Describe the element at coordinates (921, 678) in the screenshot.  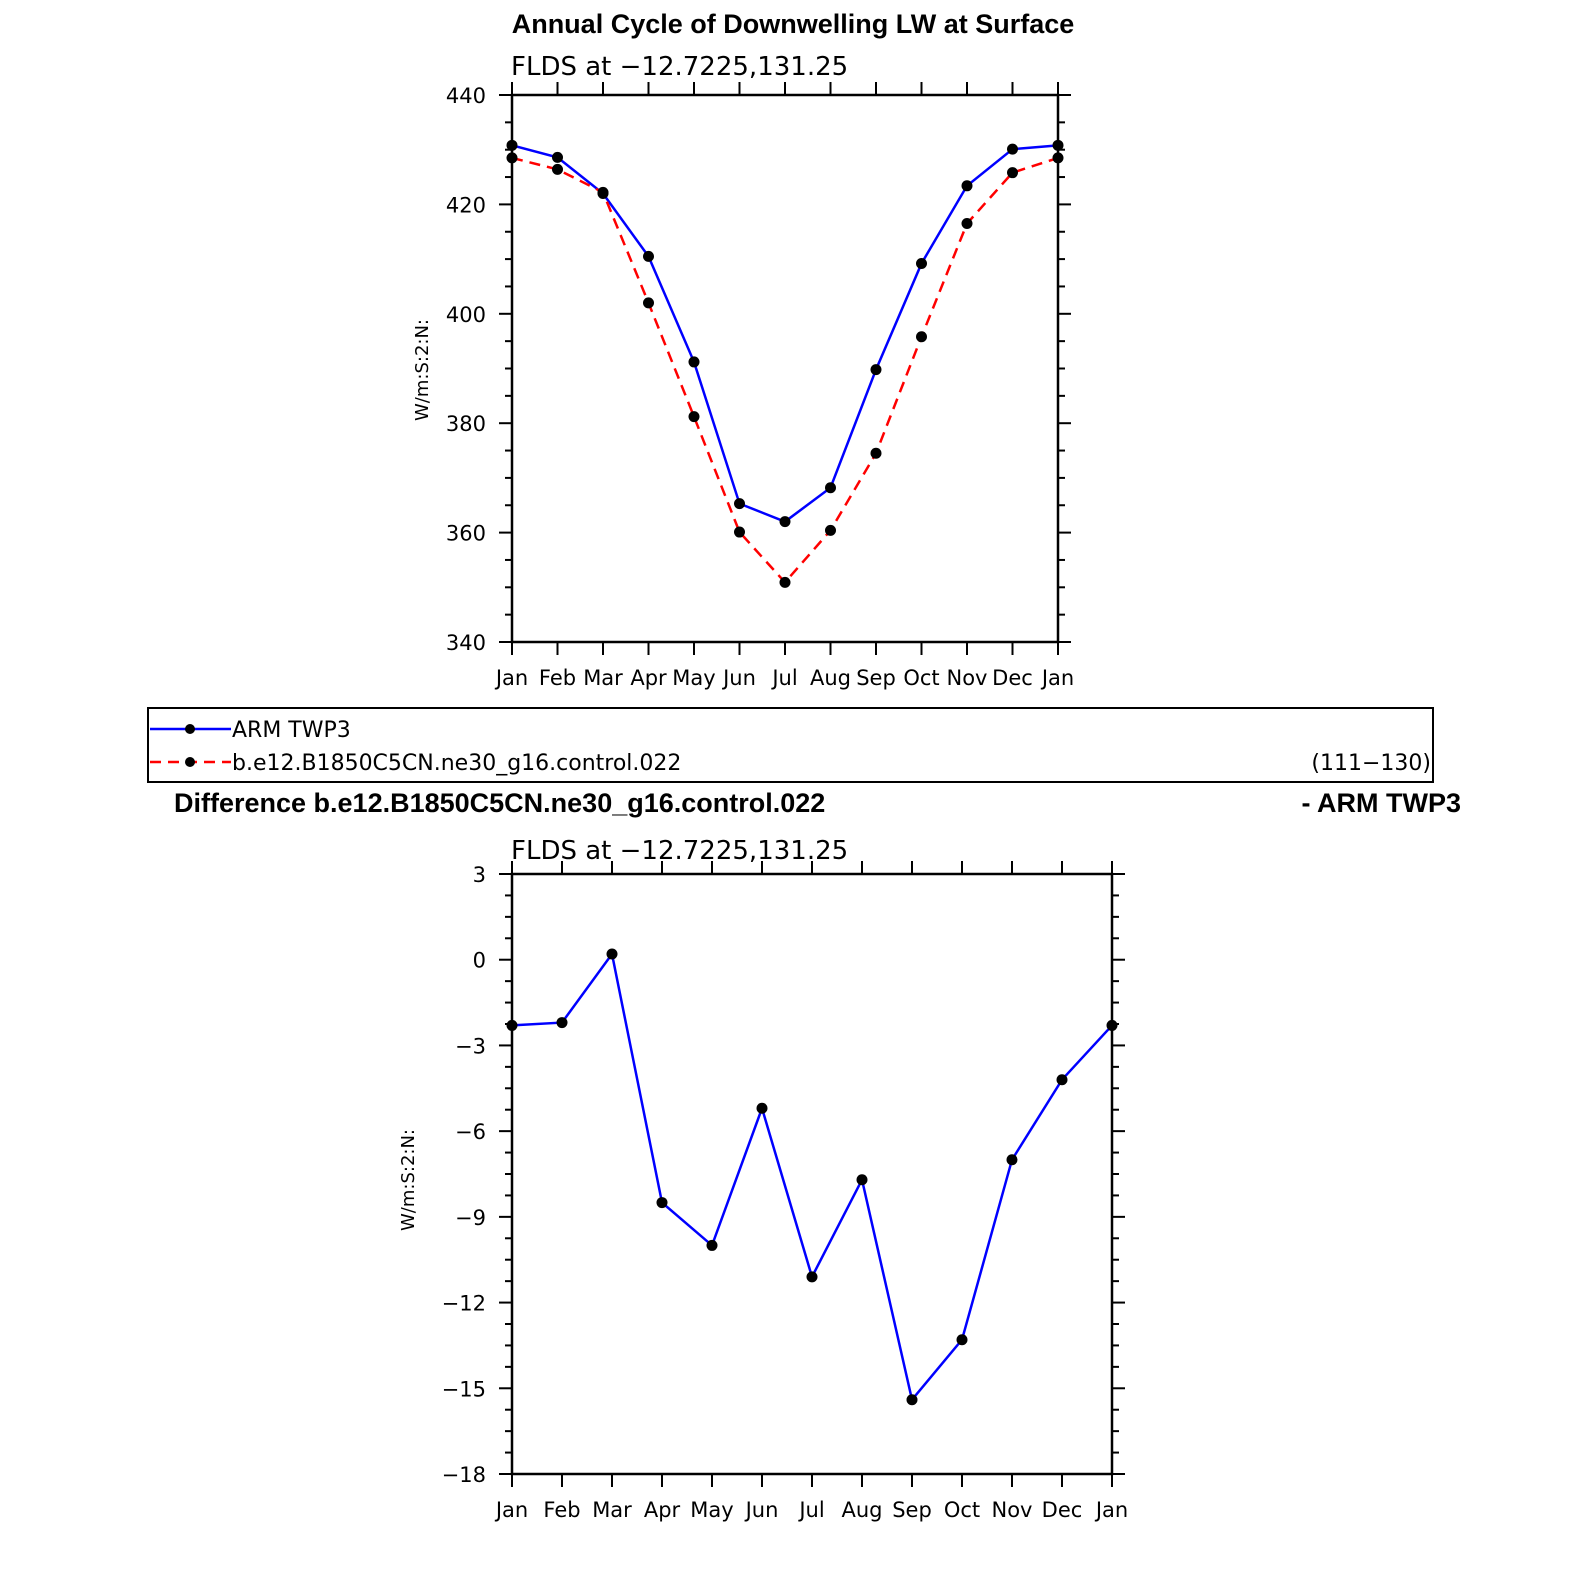
I see `top-xtick-label: Oct` at that location.